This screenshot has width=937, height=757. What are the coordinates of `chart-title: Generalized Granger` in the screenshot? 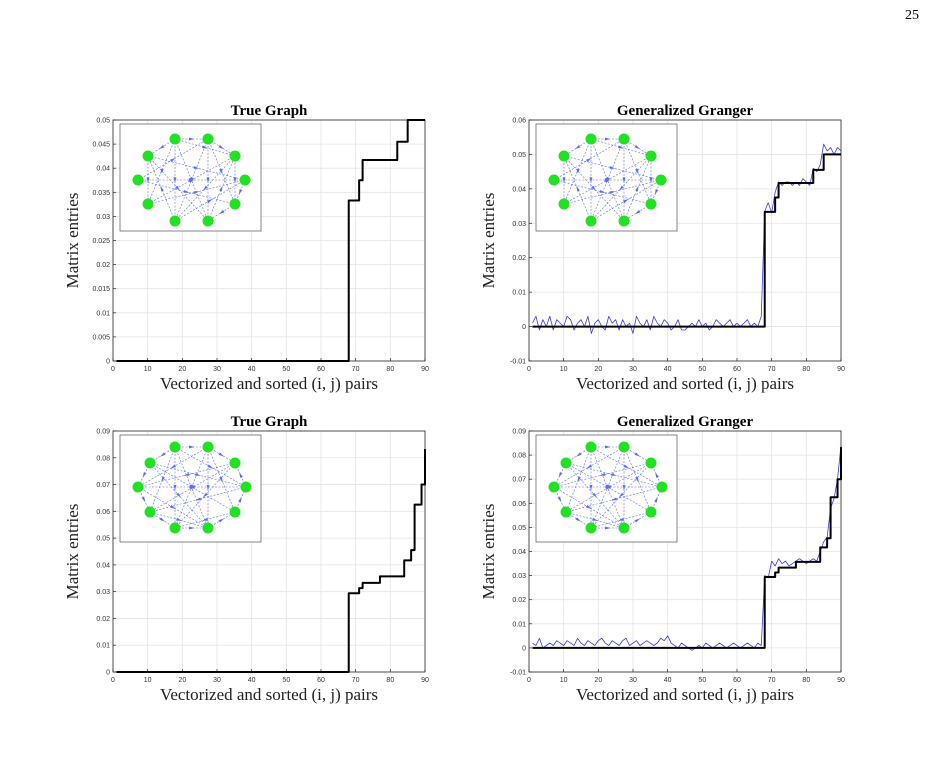 It's located at (685, 111).